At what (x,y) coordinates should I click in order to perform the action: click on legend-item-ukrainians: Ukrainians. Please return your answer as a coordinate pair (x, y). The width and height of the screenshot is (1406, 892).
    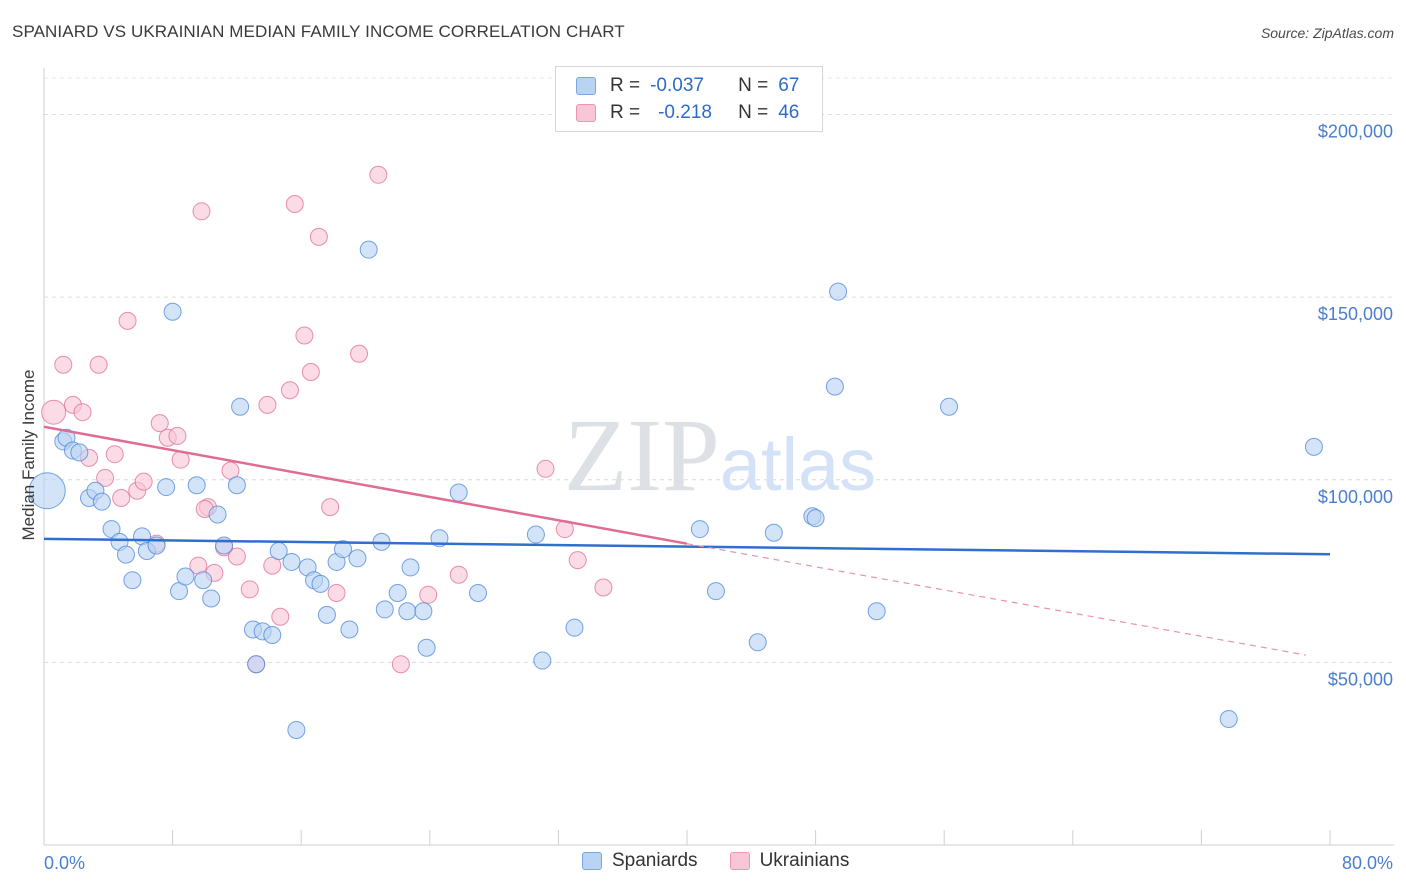
    Looking at the image, I should click on (789, 861).